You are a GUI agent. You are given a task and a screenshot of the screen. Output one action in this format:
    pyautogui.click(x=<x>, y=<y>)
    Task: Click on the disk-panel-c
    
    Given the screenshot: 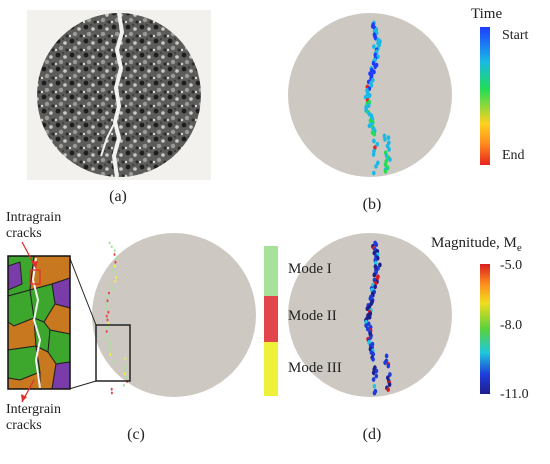 What is the action you would take?
    pyautogui.click(x=174, y=315)
    